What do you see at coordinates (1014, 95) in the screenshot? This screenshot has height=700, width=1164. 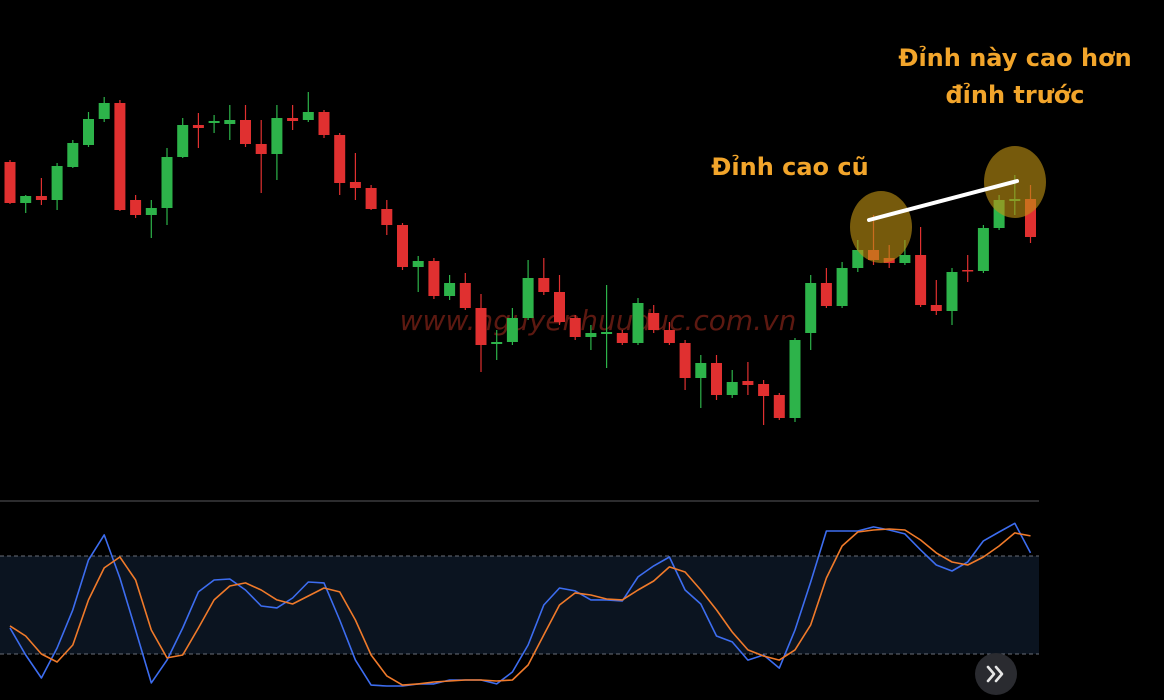 I see `annotation: đỉnh trước` at bounding box center [1014, 95].